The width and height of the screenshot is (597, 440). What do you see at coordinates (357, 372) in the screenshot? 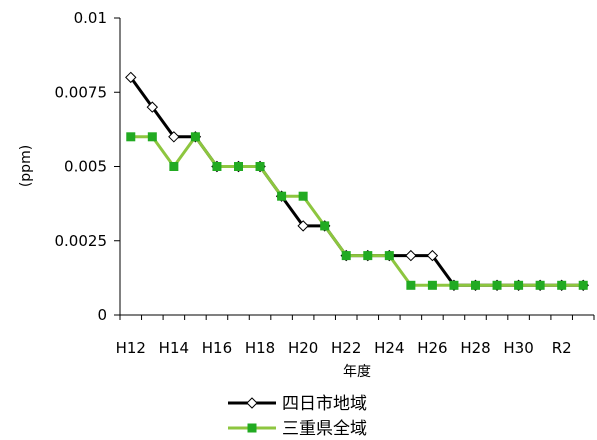
I see `x-axis-label: 年度` at bounding box center [357, 372].